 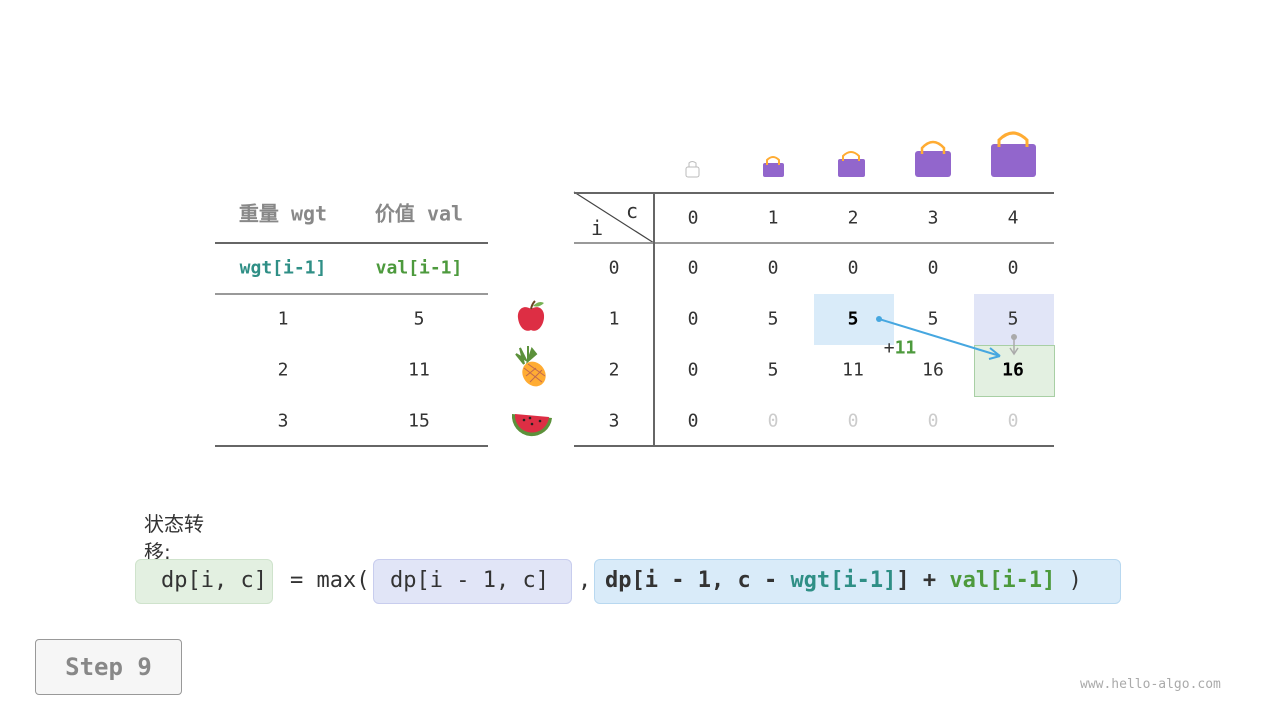 I want to click on opt2-val: val[i-1], so click(x=1002, y=580).